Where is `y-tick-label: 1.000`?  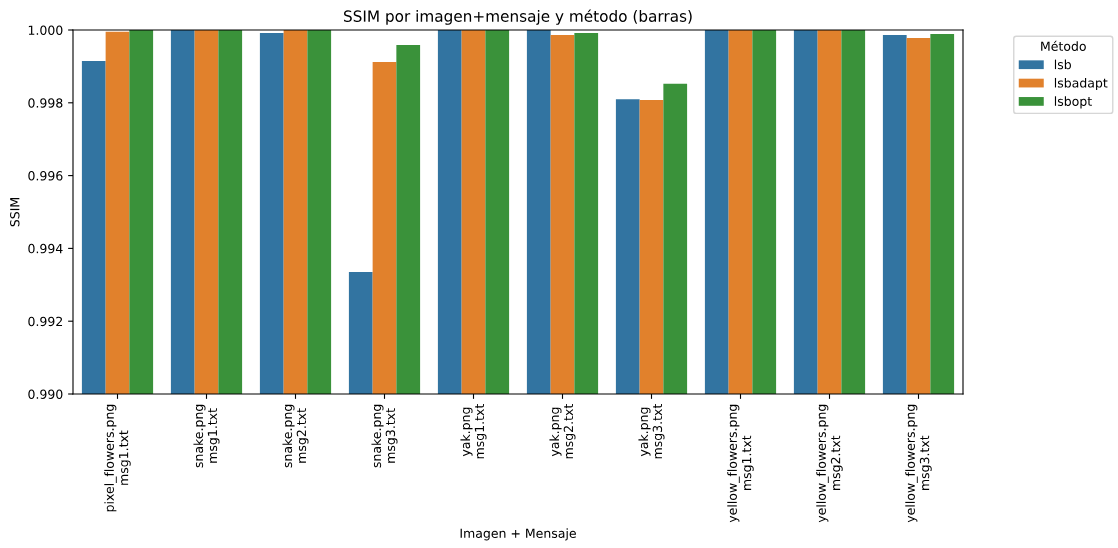 y-tick-label: 1.000 is located at coordinates (45, 30).